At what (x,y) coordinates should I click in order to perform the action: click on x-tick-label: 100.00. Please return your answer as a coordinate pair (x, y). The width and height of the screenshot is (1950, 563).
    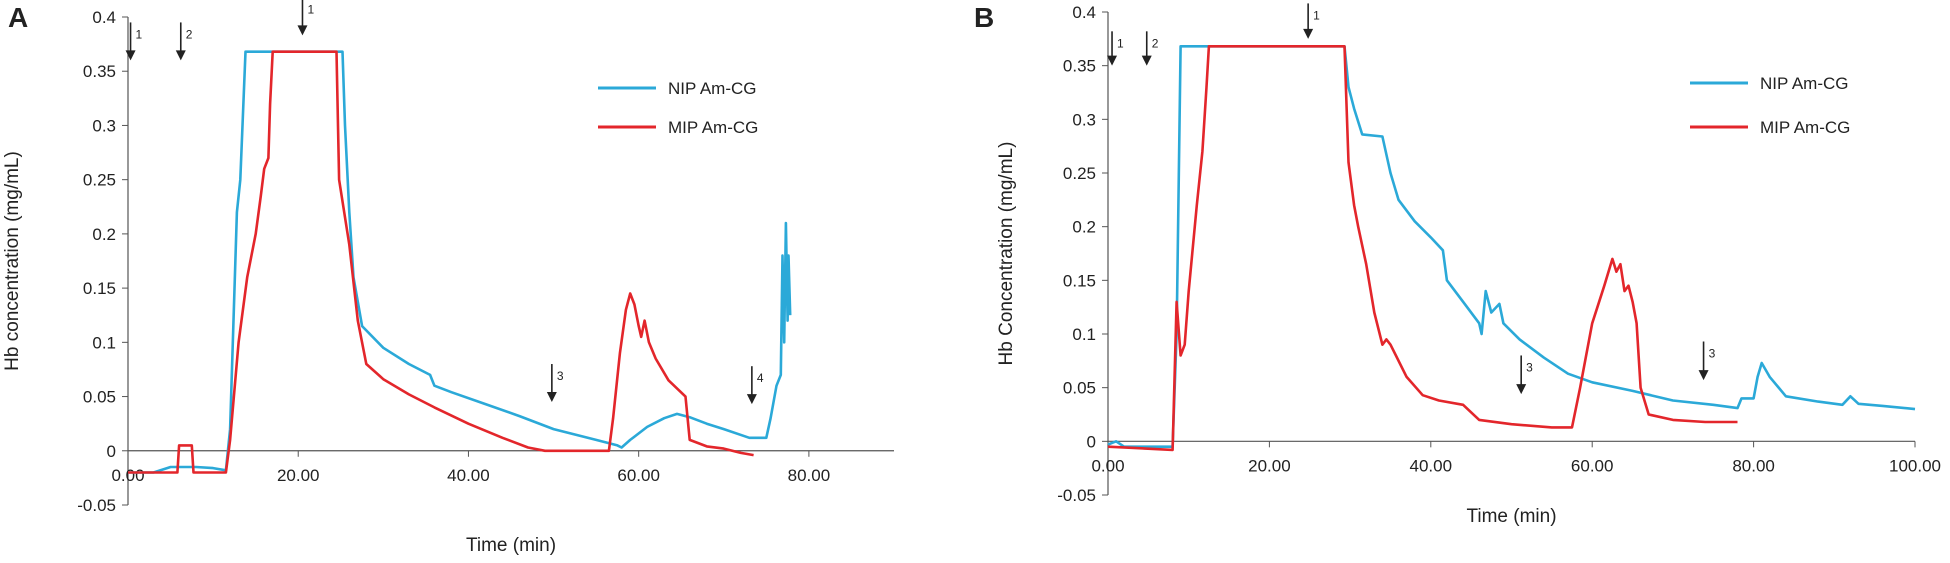
    Looking at the image, I should click on (1915, 465).